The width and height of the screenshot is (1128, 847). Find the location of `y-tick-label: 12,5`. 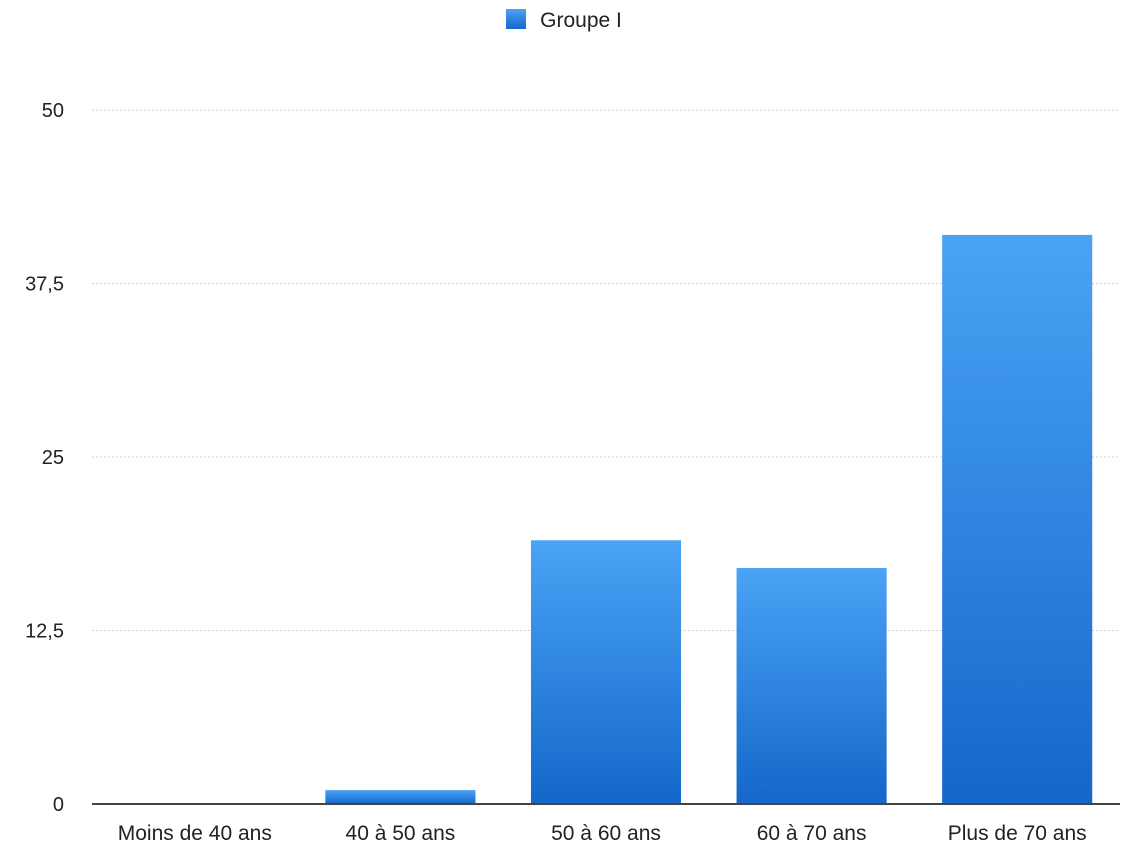

y-tick-label: 12,5 is located at coordinates (44, 632).